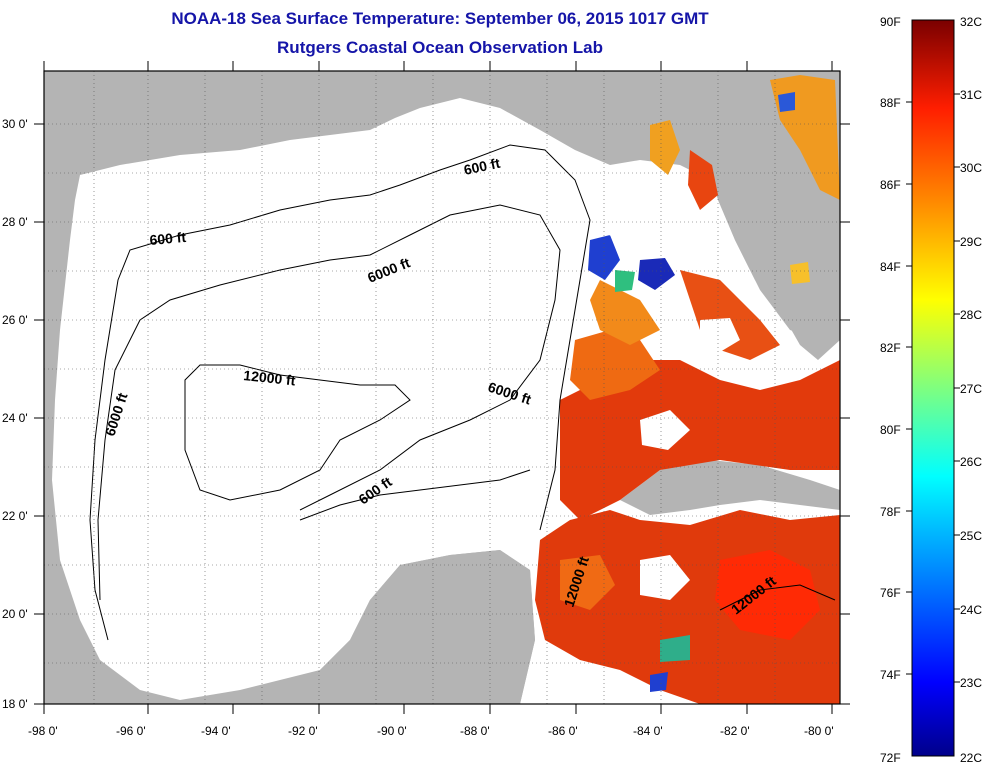 Image resolution: width=992 pixels, height=770 pixels. What do you see at coordinates (648, 731) in the screenshot?
I see `lon-label: -84 0'` at bounding box center [648, 731].